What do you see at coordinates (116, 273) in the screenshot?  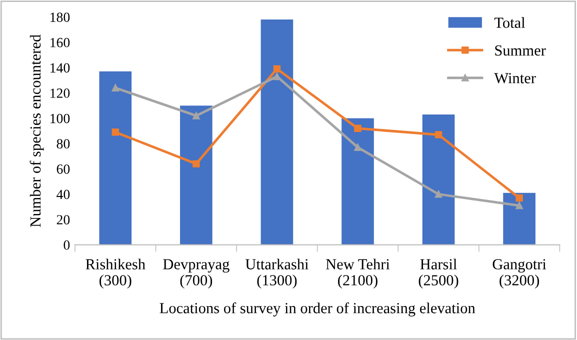 I see `x-tick-label: Rishikesh (300)` at bounding box center [116, 273].